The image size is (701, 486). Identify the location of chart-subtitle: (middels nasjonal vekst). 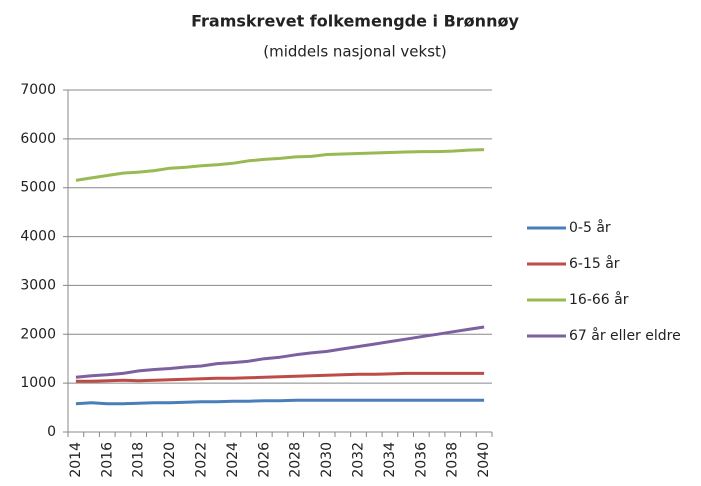
(355, 52).